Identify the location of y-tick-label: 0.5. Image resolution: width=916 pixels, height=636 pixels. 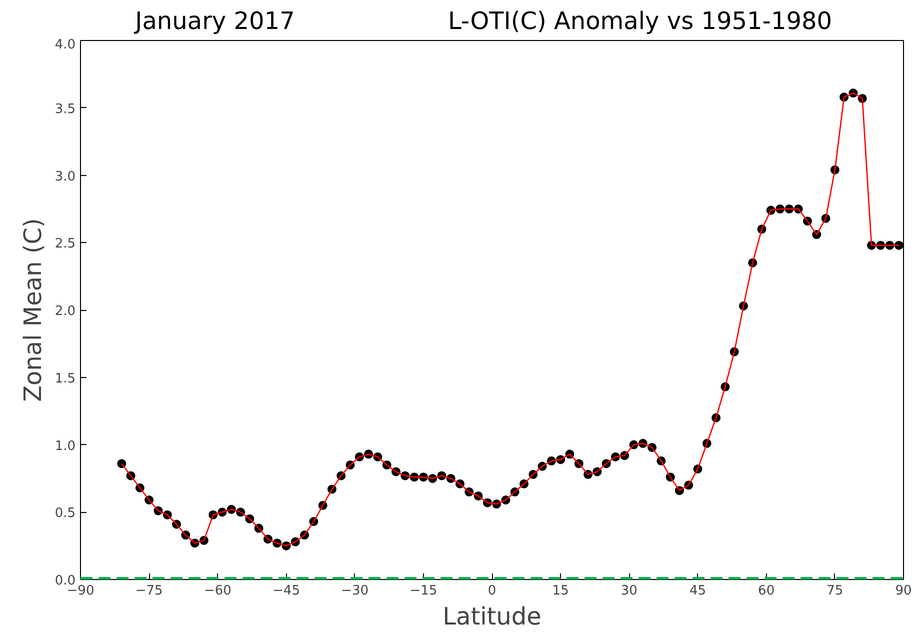
(65, 514).